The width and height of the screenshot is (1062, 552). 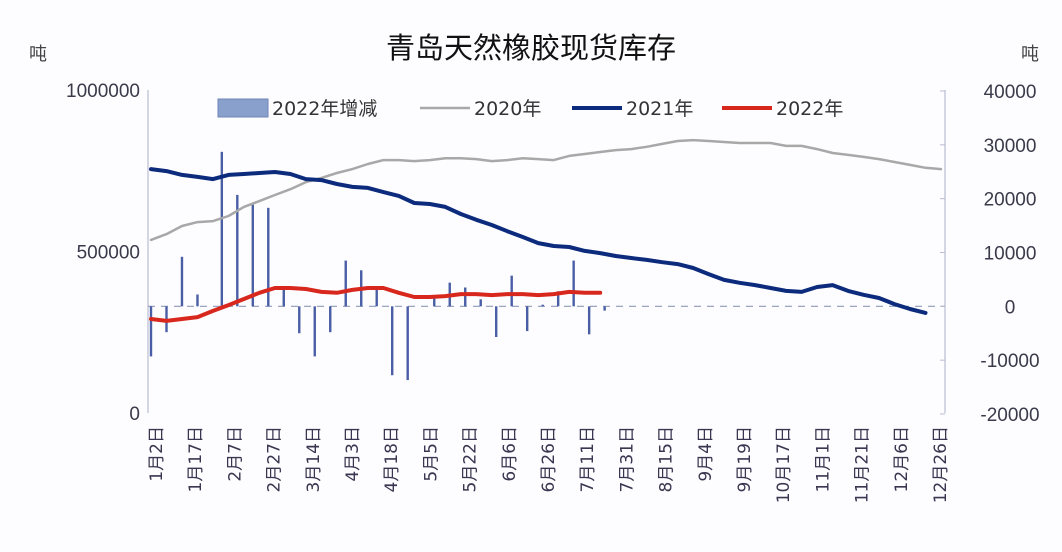 I want to click on legend-label: 2020年, so click(x=507, y=109).